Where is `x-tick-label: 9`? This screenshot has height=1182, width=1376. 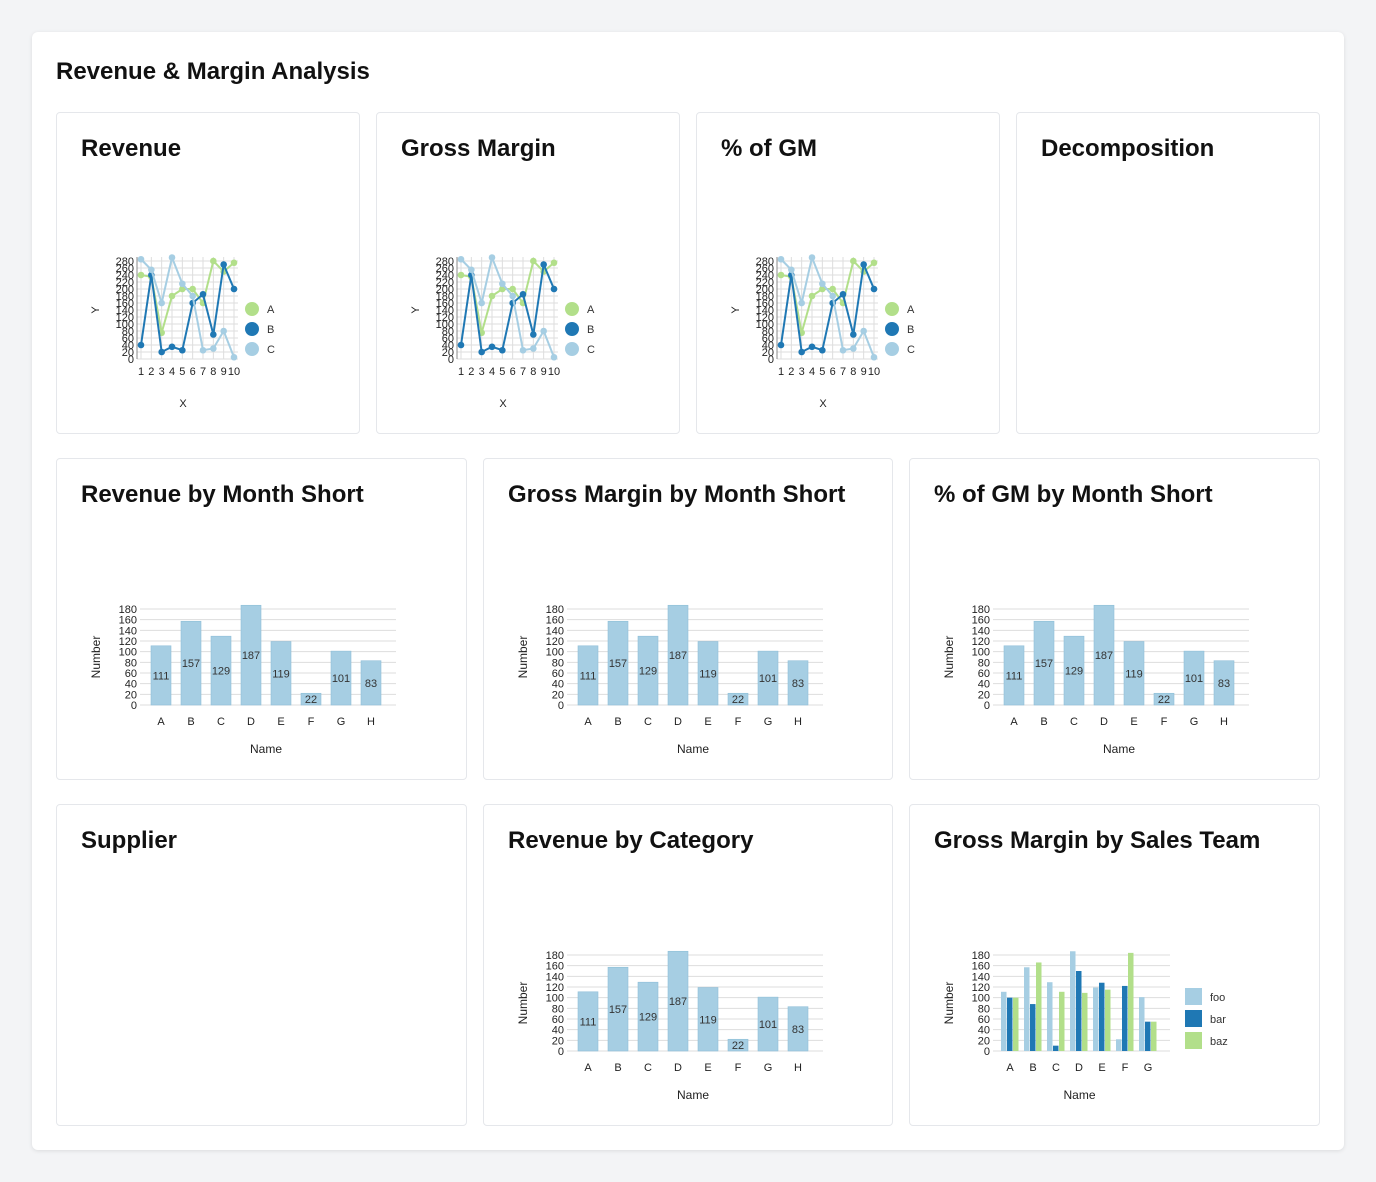
x-tick-label: 9 is located at coordinates (224, 372).